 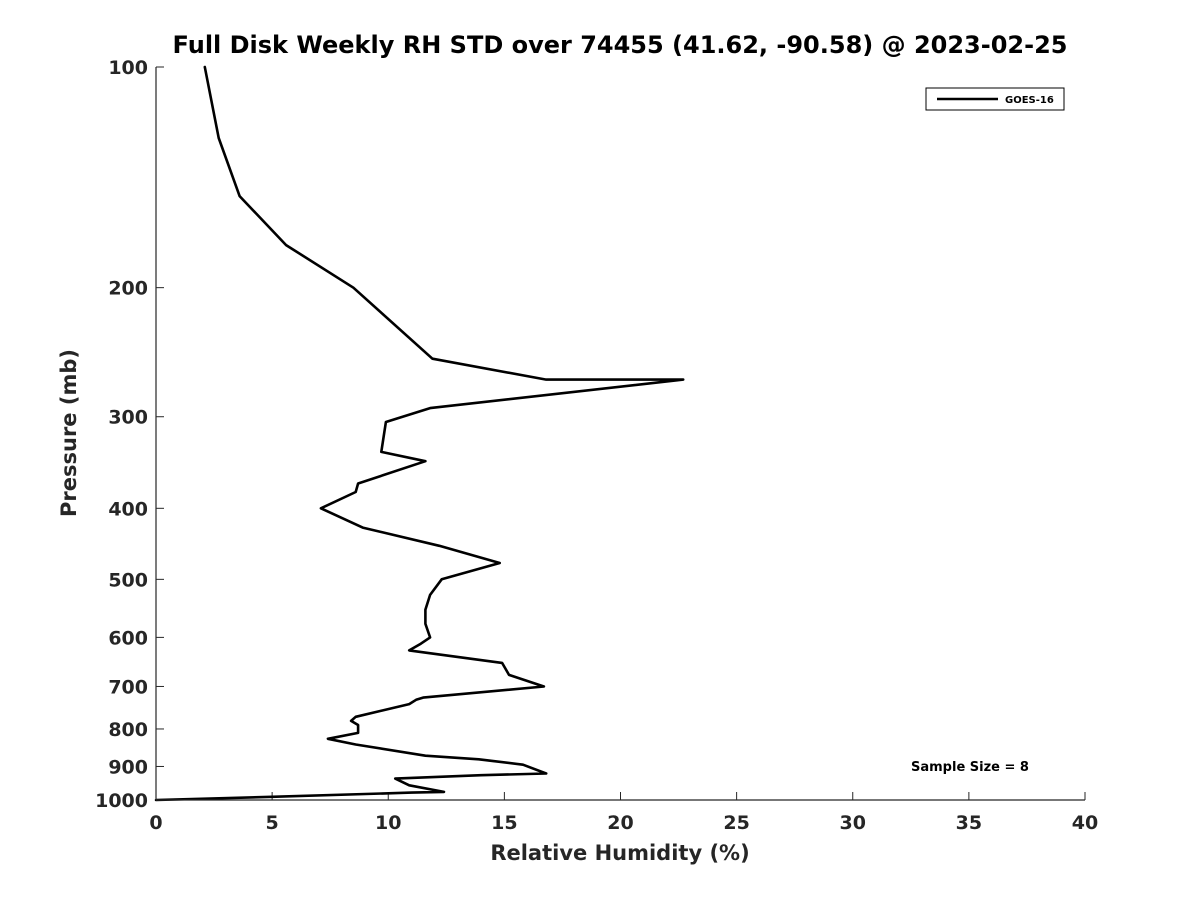 What do you see at coordinates (128, 68) in the screenshot?
I see `y-tick-label: 100` at bounding box center [128, 68].